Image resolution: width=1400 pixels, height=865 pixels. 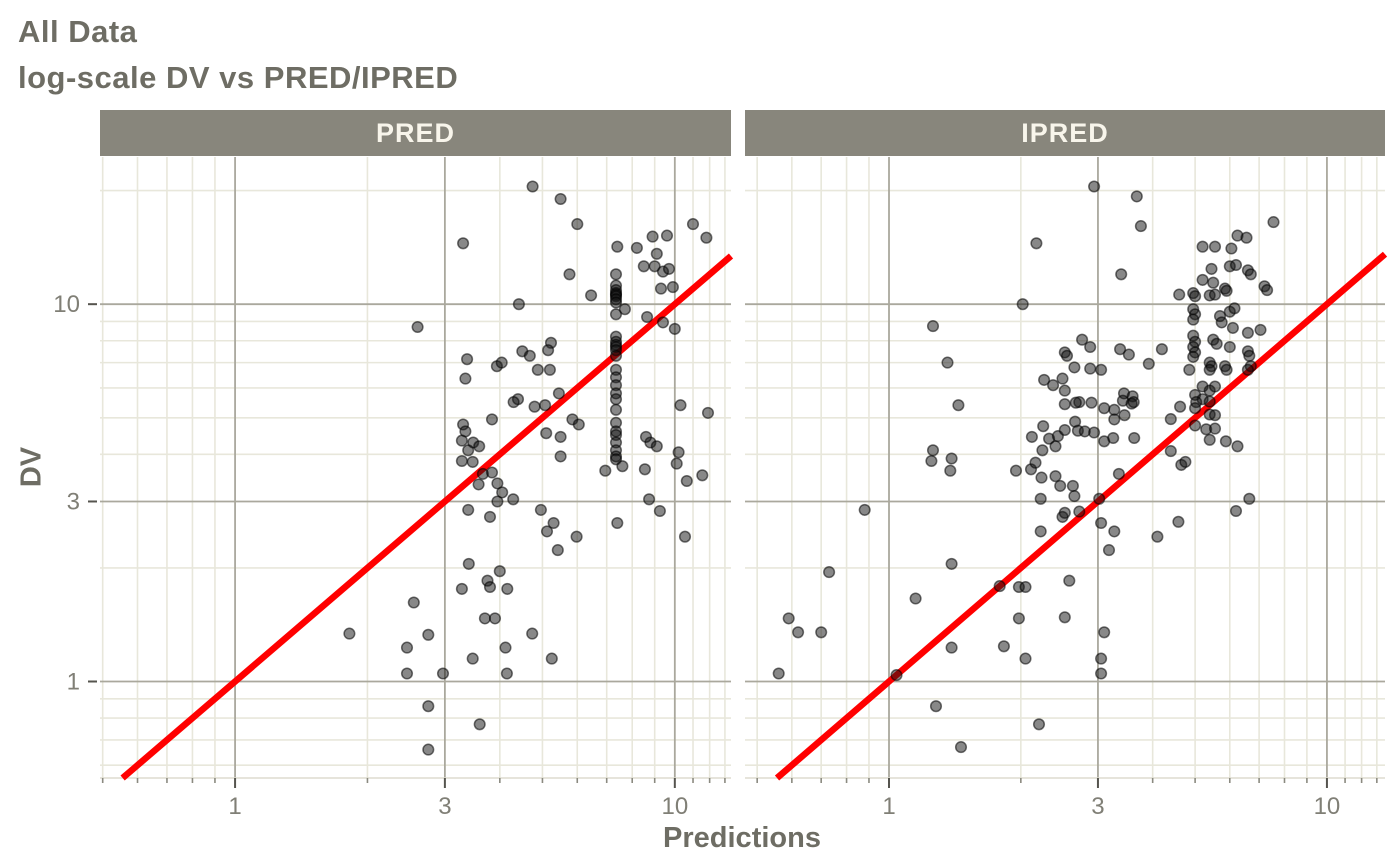 What do you see at coordinates (78, 31) in the screenshot?
I see `plot-title: All Data` at bounding box center [78, 31].